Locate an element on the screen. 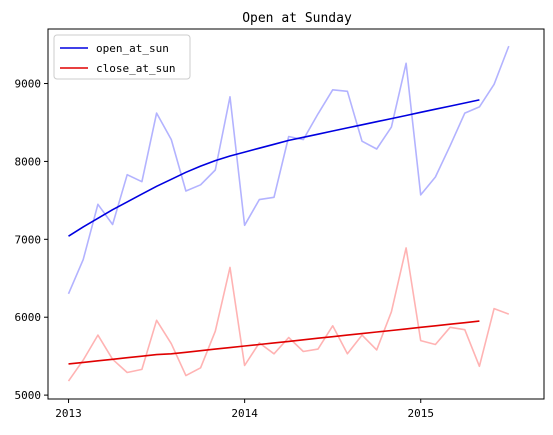 The height and width of the screenshot is (435, 553). y-tick-label: 7000 is located at coordinates (28, 239).